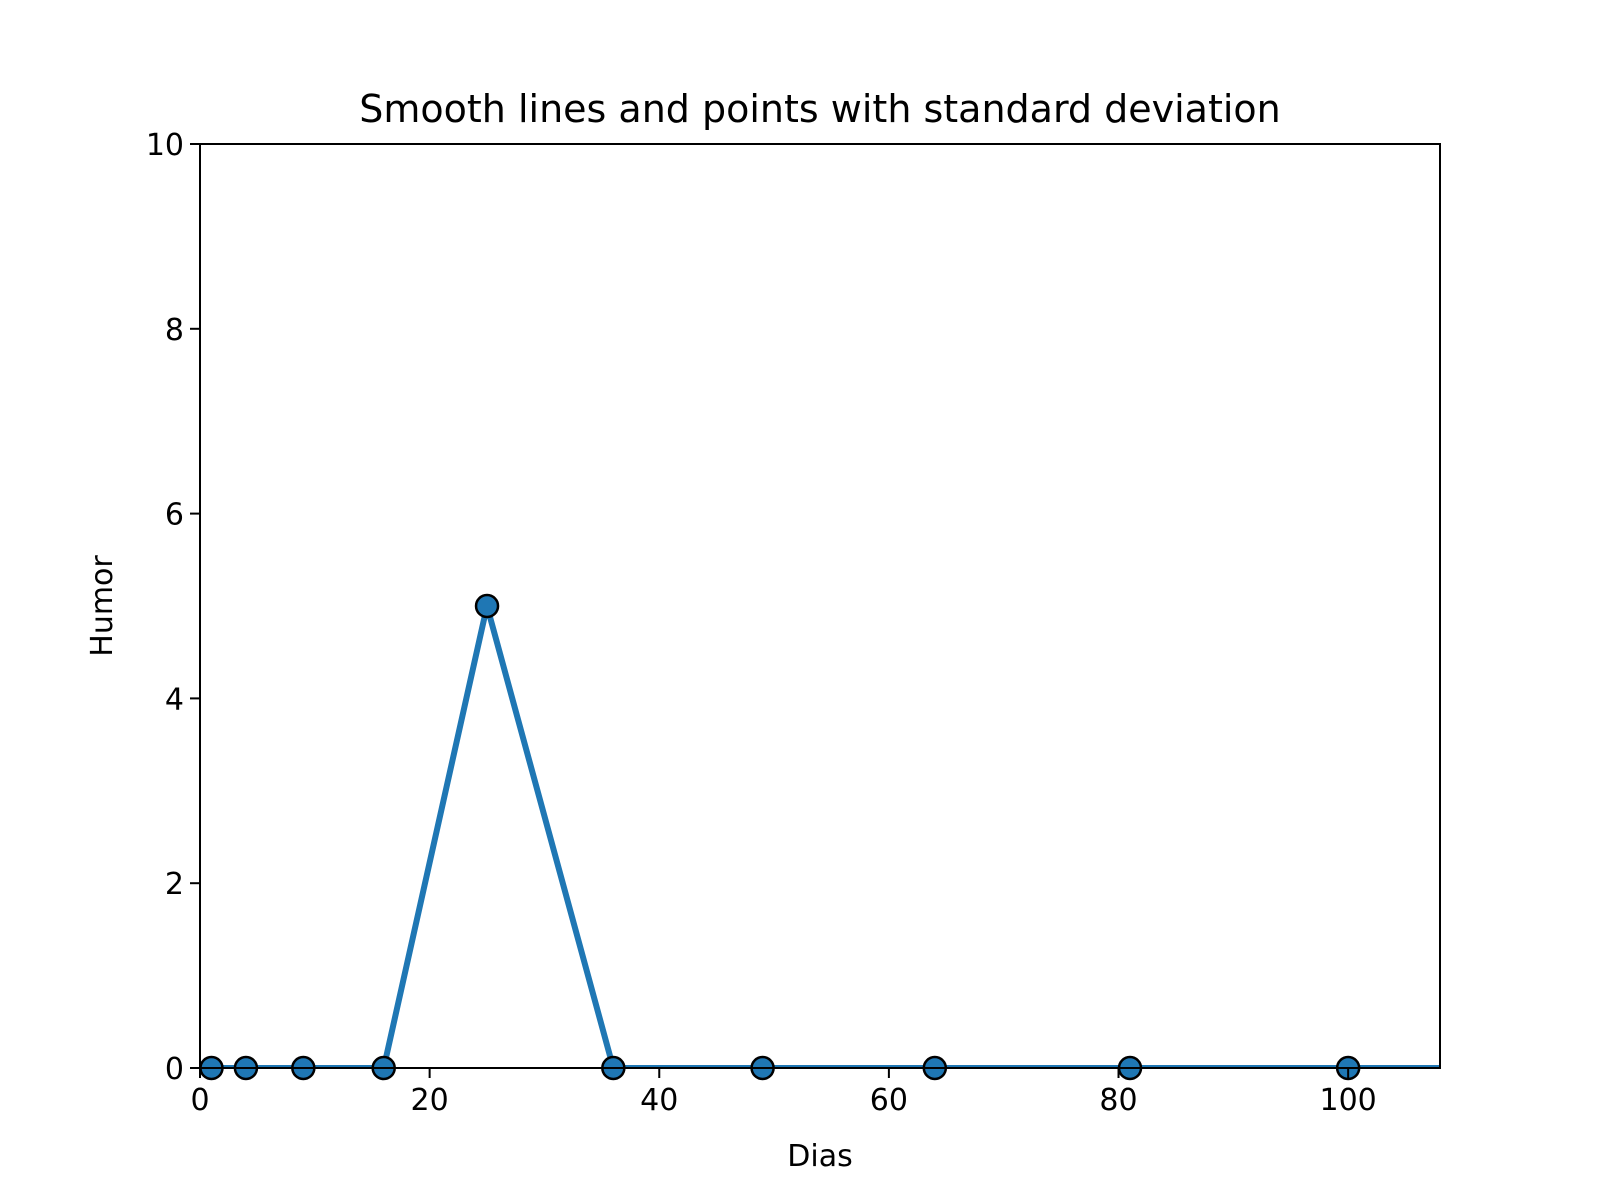  Describe the element at coordinates (487, 606) in the screenshot. I see `data-point` at that location.